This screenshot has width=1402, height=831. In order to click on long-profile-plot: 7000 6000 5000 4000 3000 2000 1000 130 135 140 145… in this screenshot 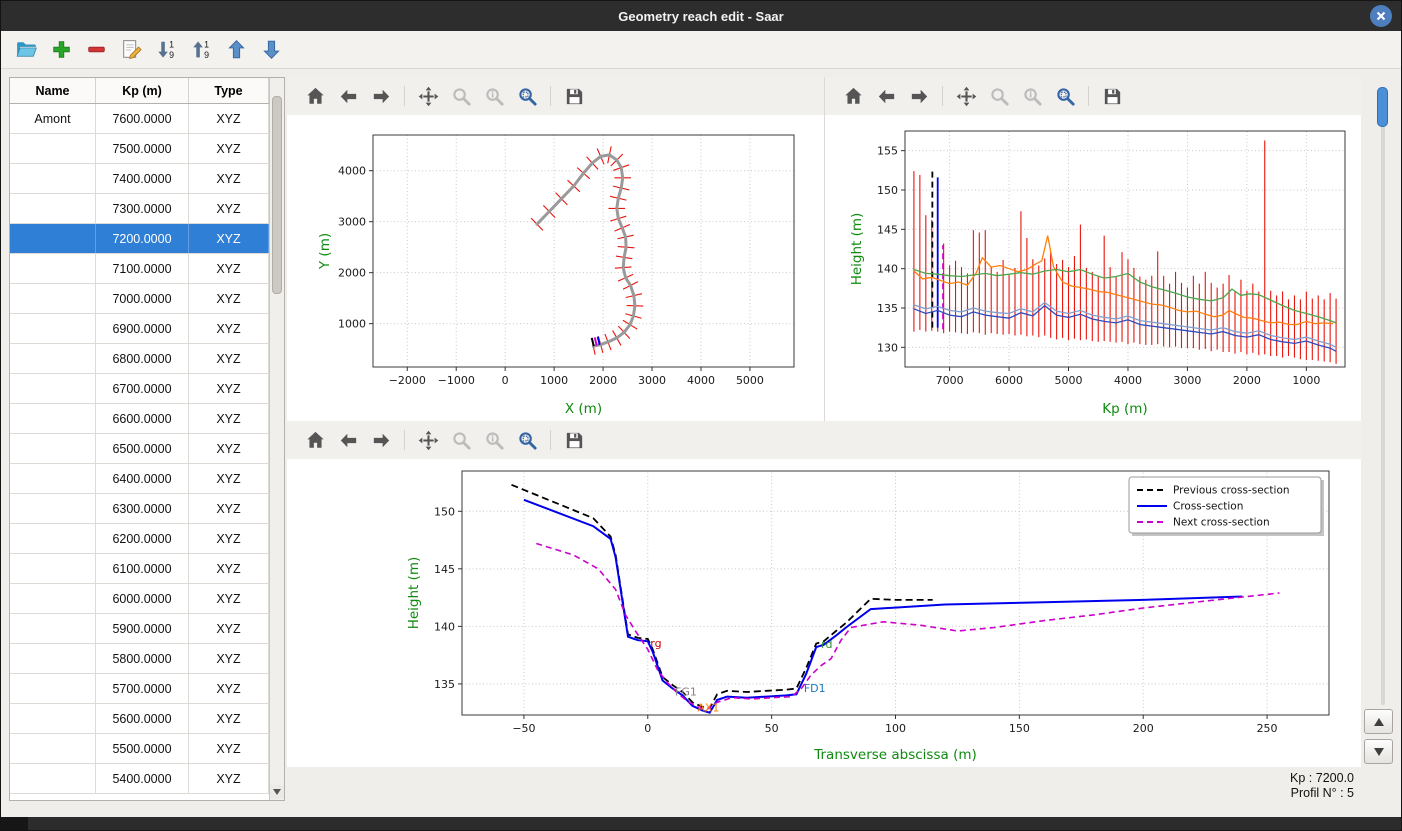, I will do `click(1093, 268)`.